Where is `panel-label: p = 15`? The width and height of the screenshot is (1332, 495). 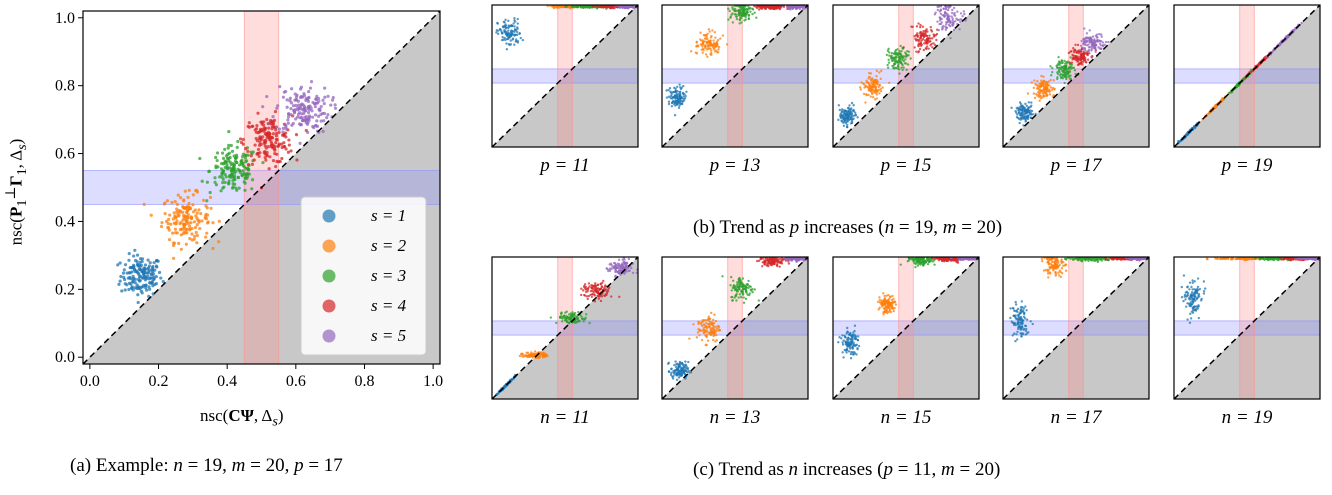
panel-label: p = 15 is located at coordinates (905, 165).